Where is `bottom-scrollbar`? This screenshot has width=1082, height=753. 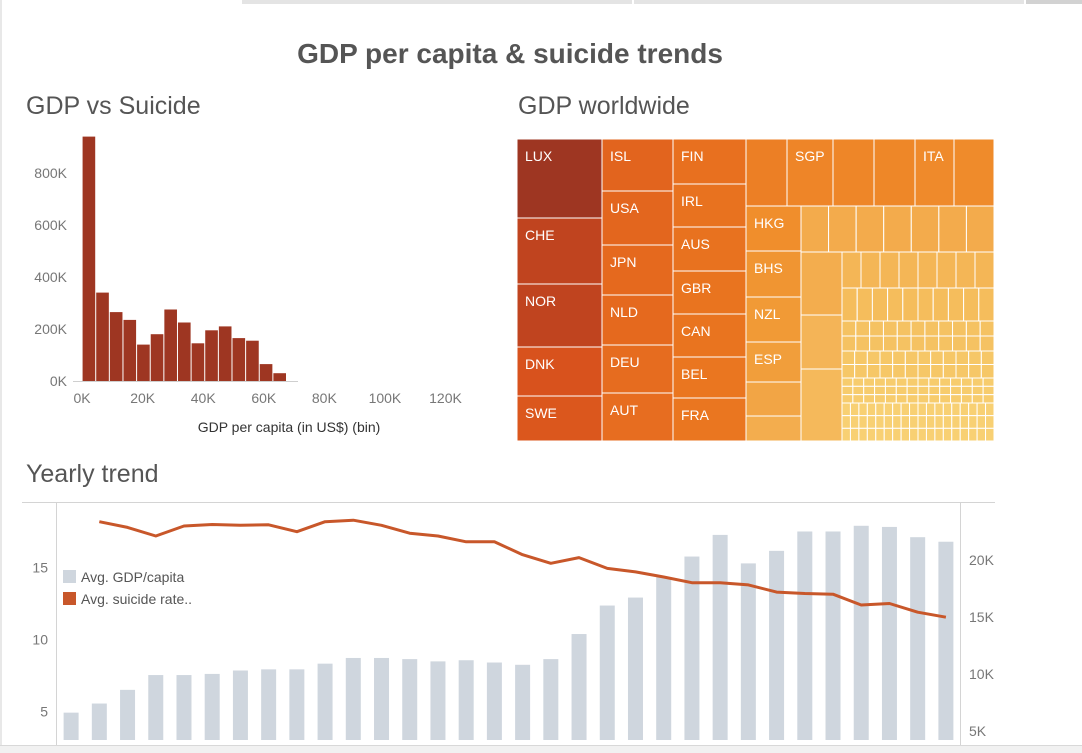
bottom-scrollbar is located at coordinates (541, 749).